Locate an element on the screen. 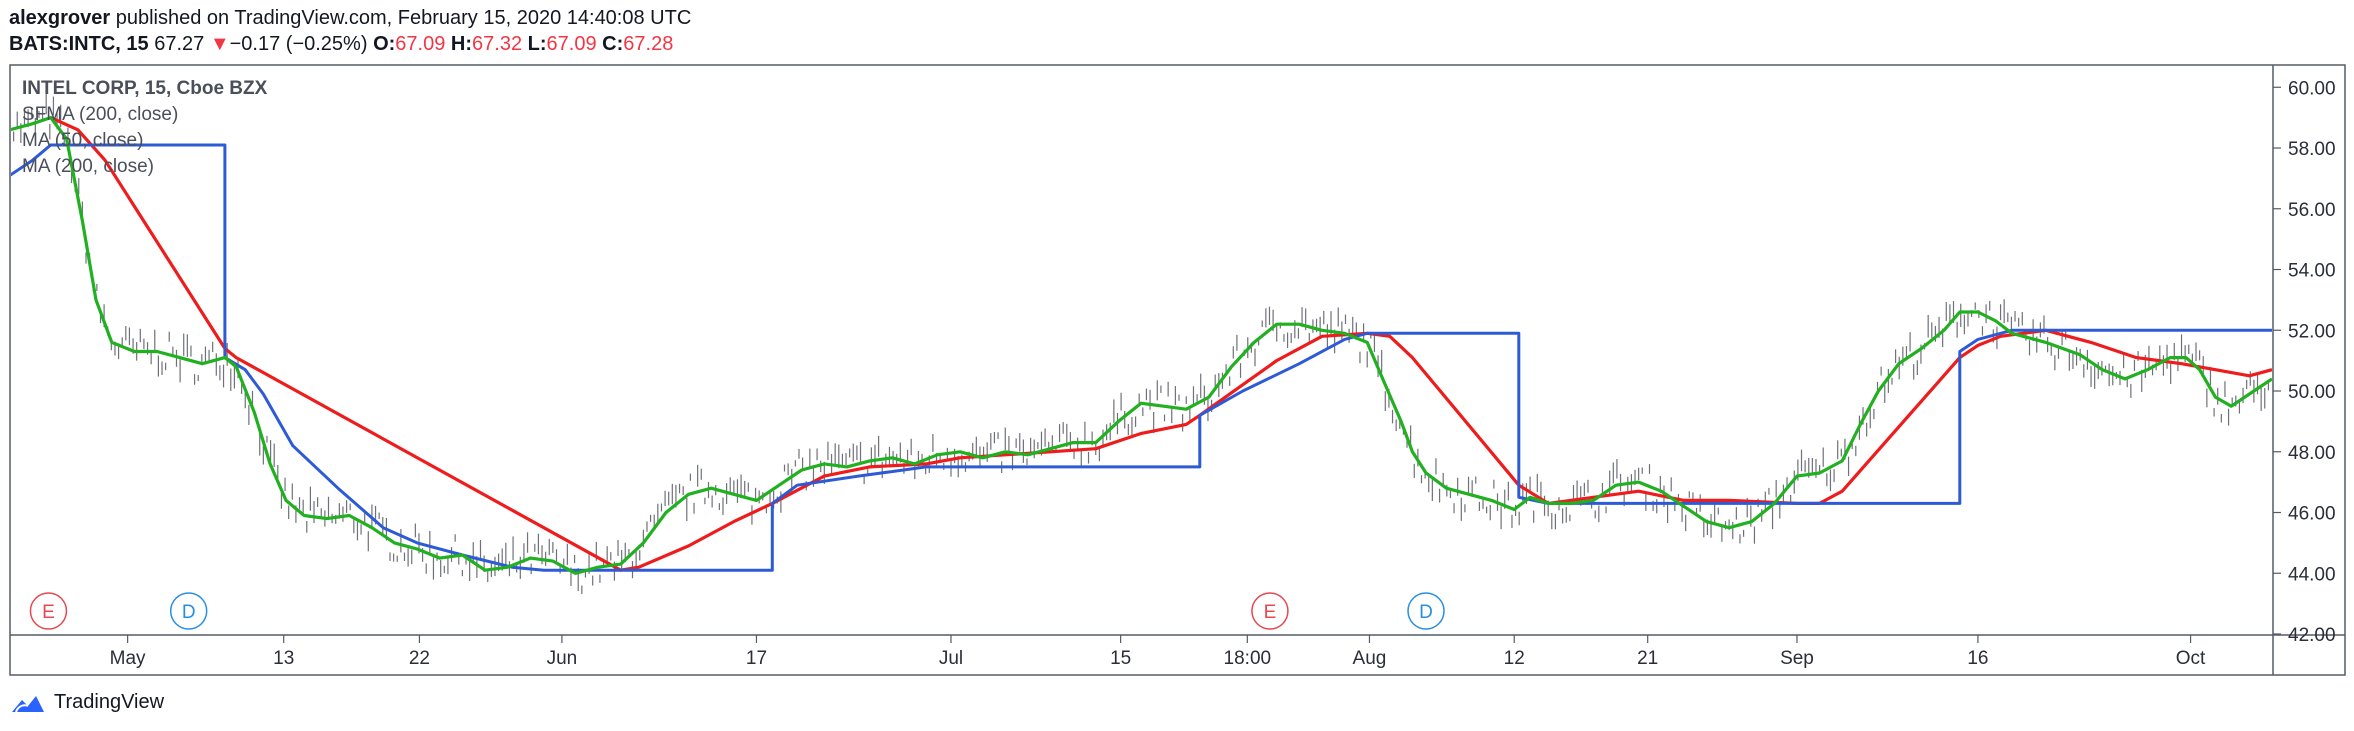 Image resolution: width=2354 pixels, height=731 pixels. y-tick-label: 58.00 is located at coordinates (2312, 149).